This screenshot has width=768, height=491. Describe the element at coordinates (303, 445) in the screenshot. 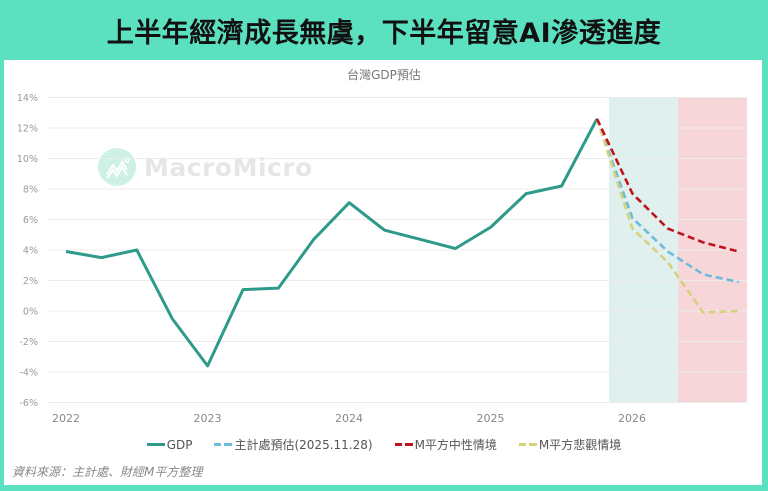

I see `legend-label: 主計處預估(2025.11.28)` at that location.